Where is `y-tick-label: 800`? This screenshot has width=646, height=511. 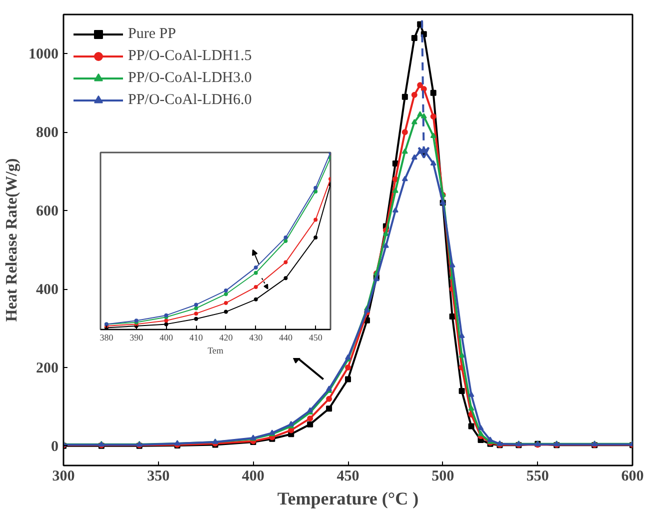
y-tick-label: 800 is located at coordinates (47, 133).